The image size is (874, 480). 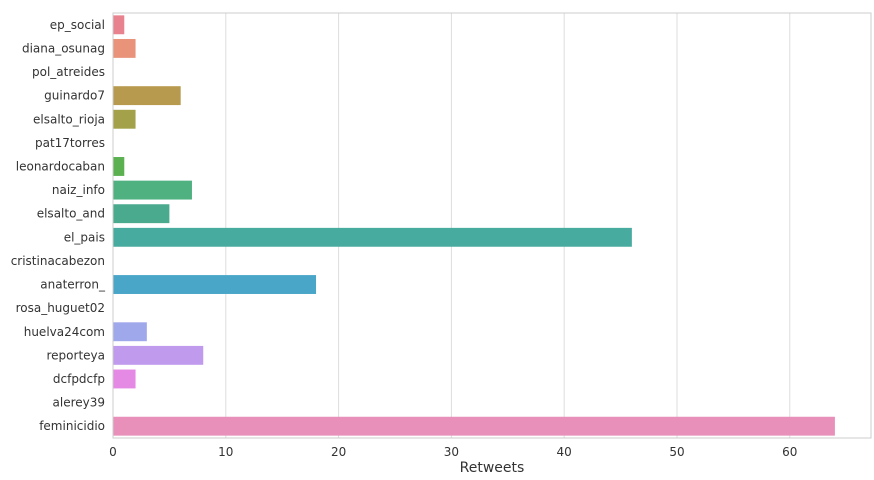 I want to click on x-axis-title: Retweets, so click(x=492, y=468).